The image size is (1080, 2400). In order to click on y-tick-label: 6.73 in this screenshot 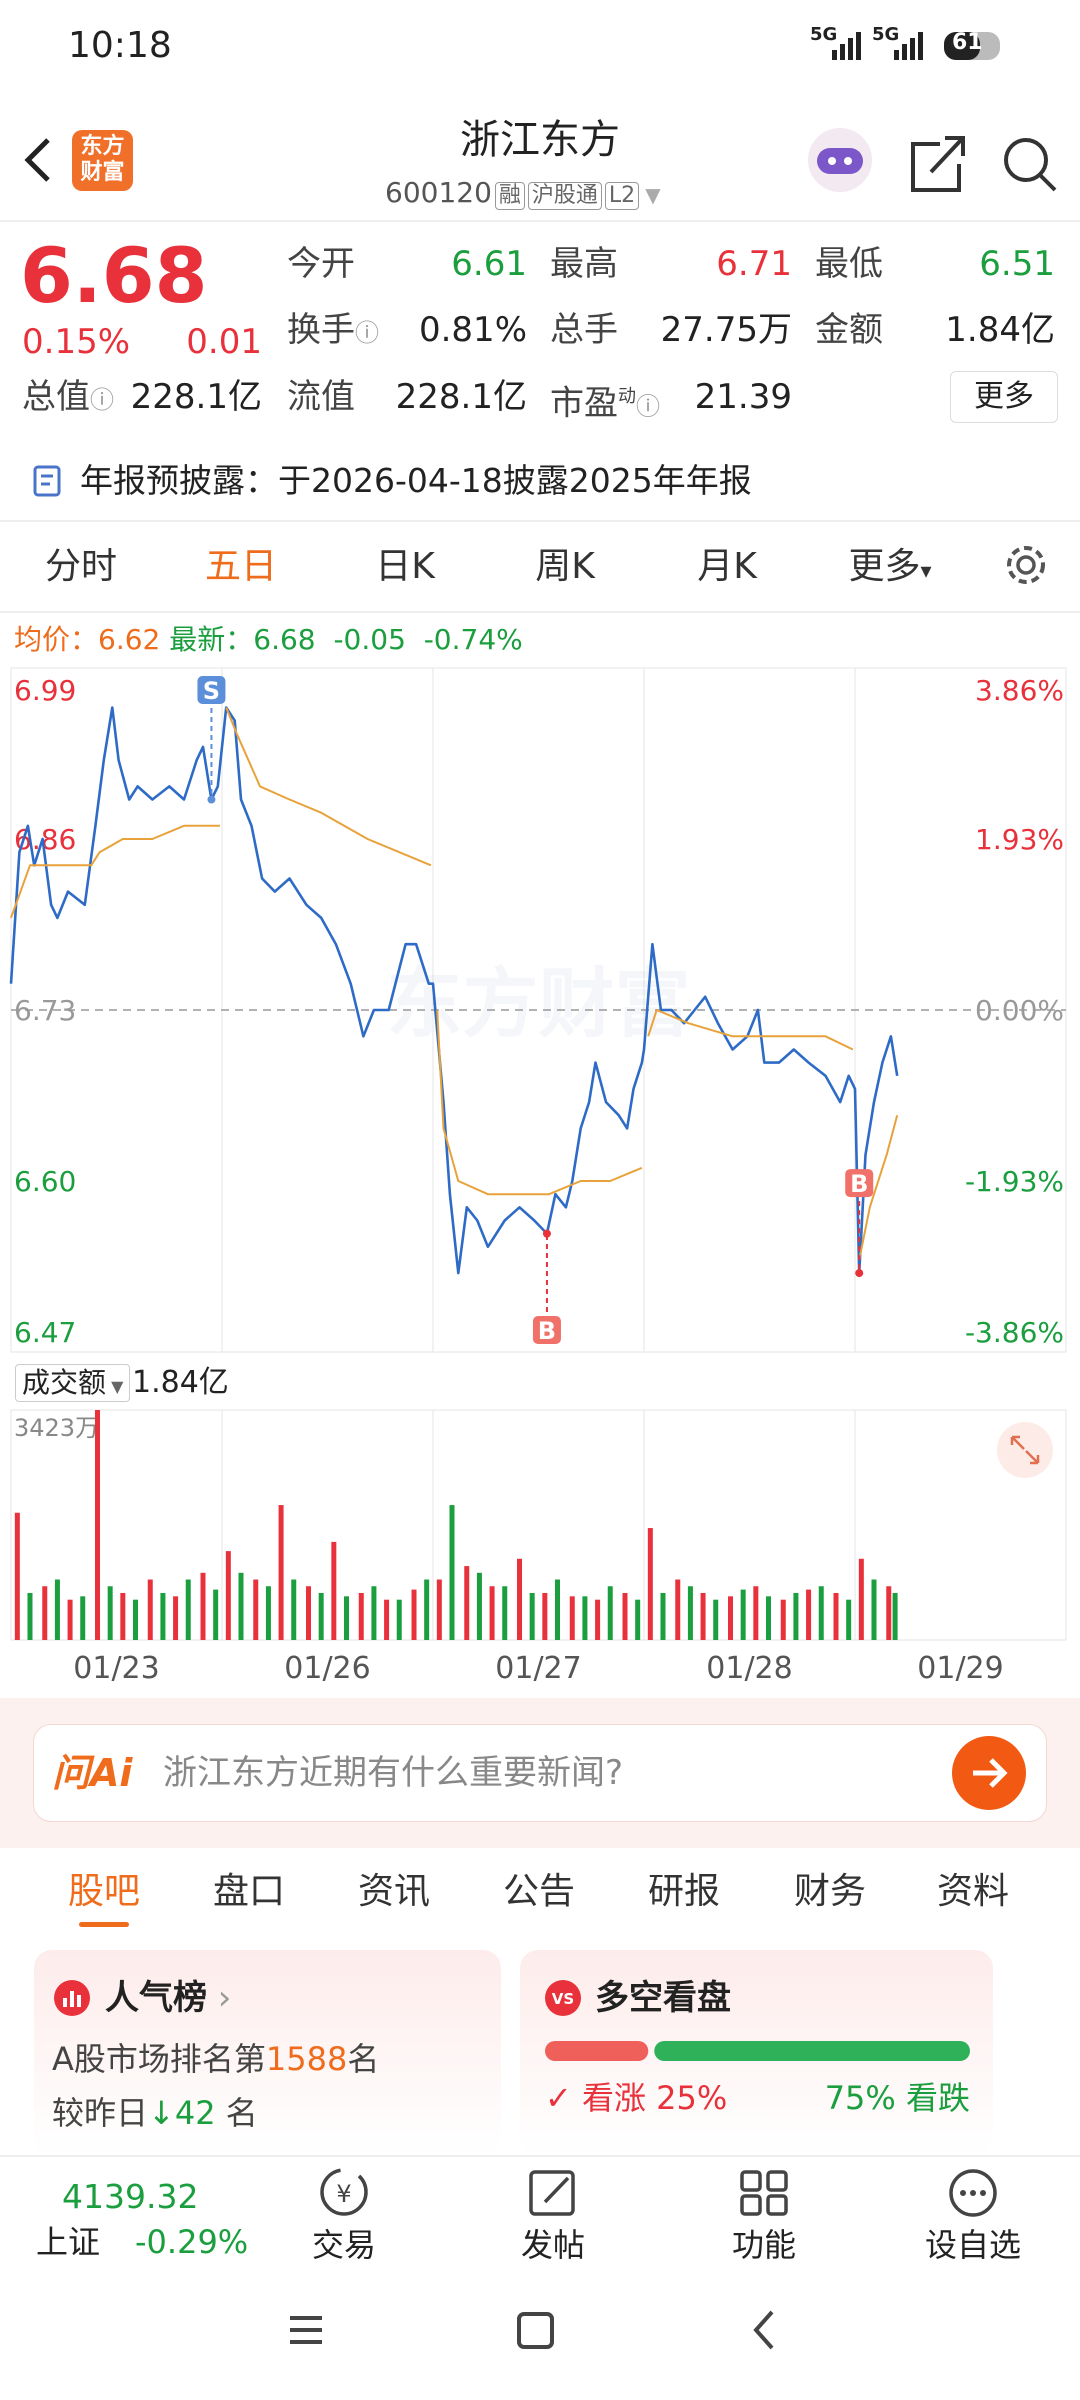, I will do `click(45, 1010)`.